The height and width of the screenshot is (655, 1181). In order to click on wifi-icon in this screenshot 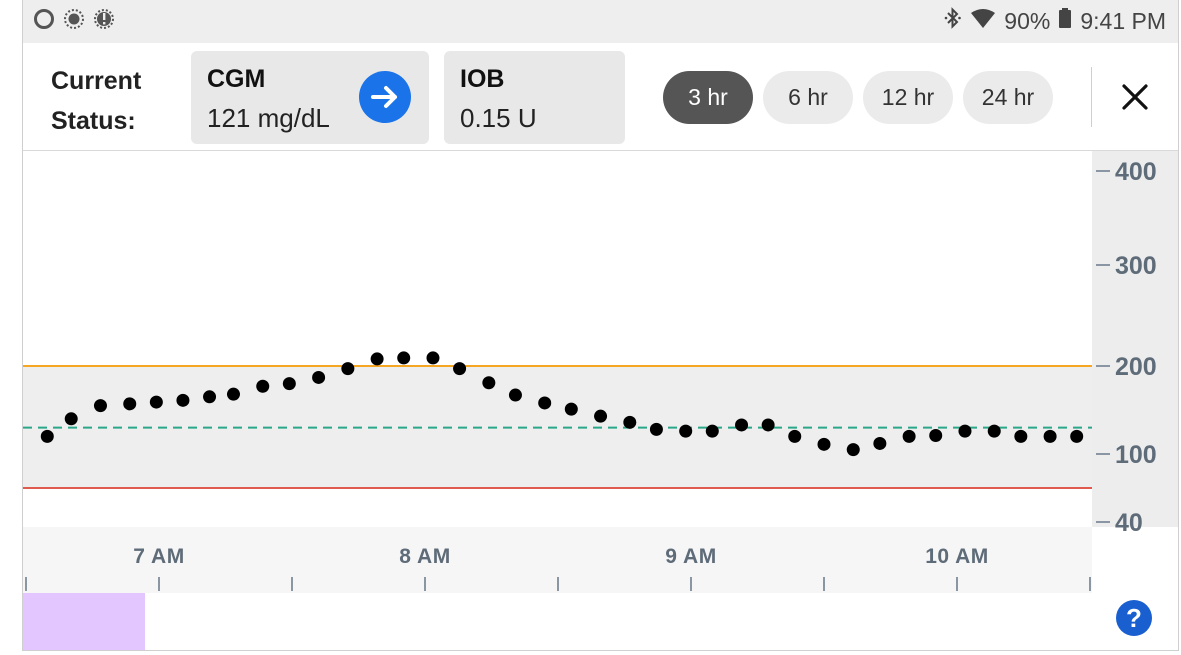, I will do `click(983, 21)`.